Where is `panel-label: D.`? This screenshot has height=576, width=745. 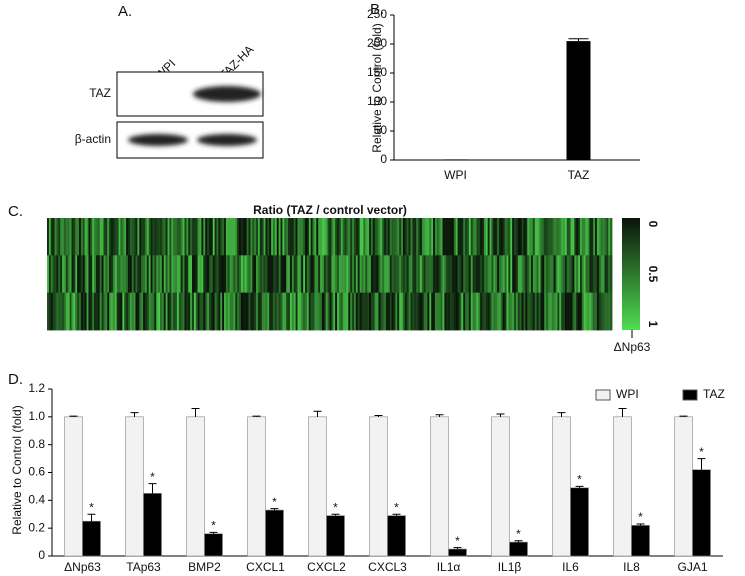 panel-label: D. is located at coordinates (15, 379).